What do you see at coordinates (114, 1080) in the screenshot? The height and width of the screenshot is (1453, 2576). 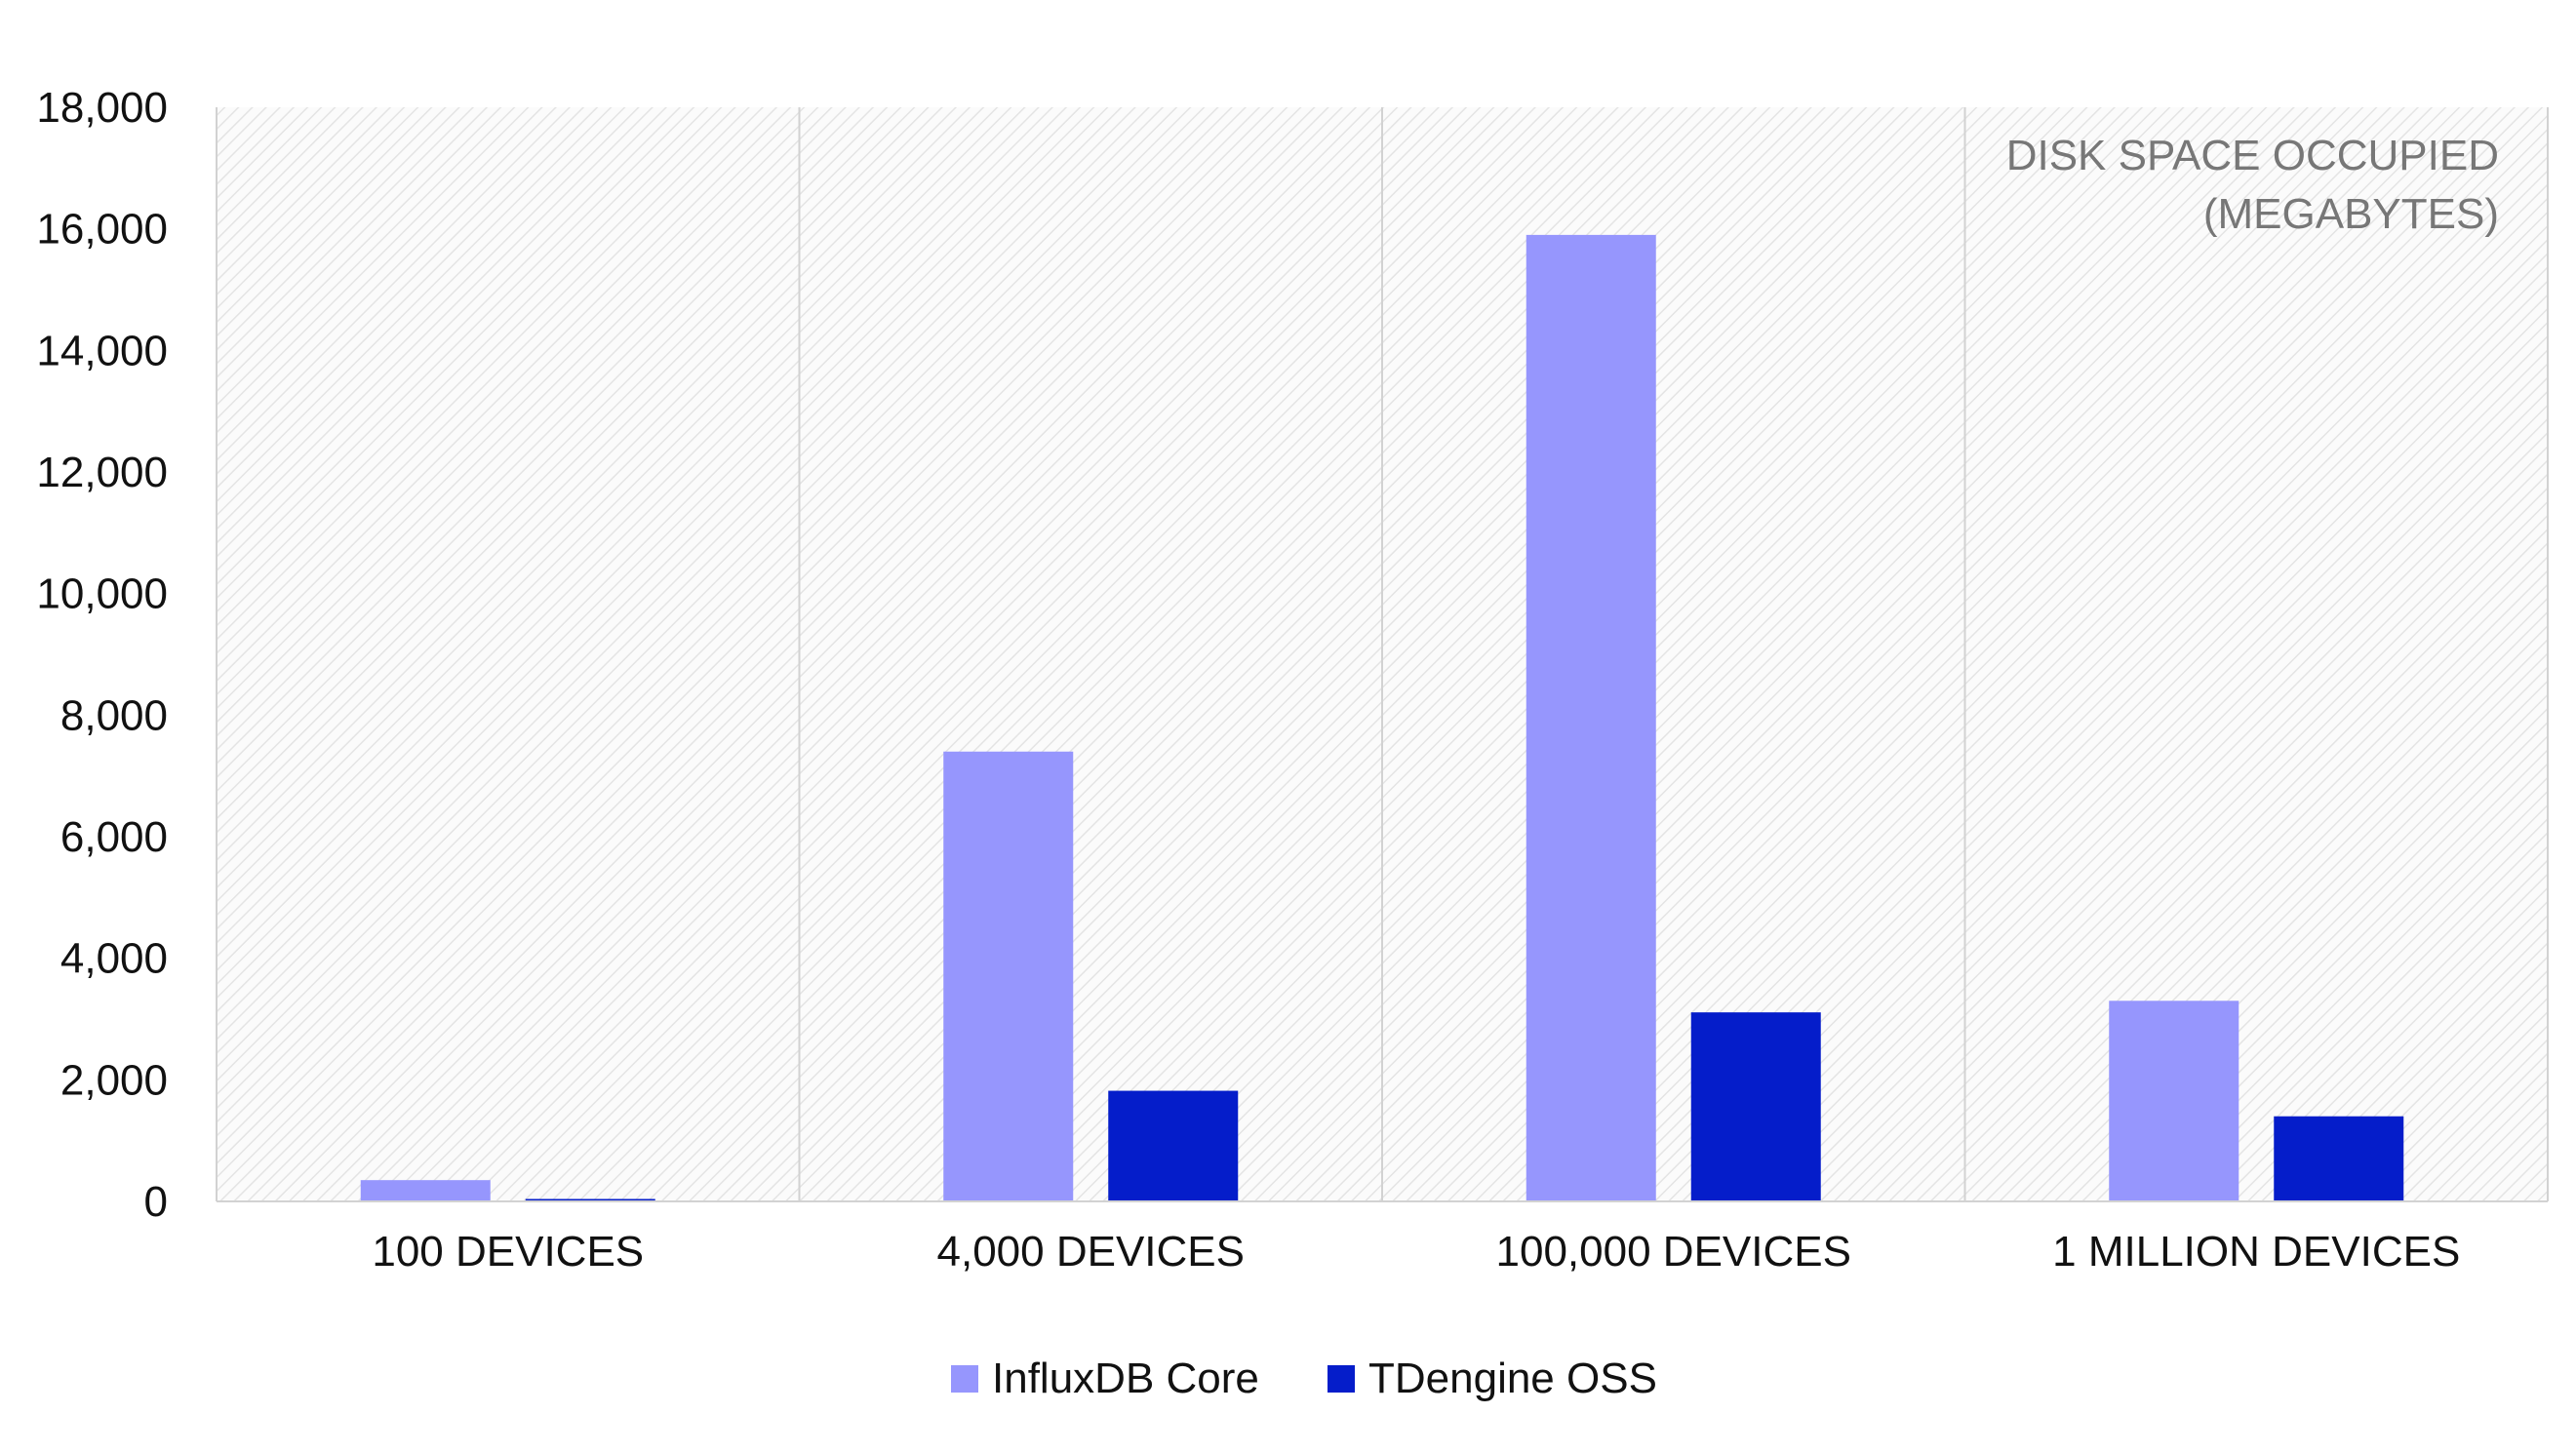 I see `y-tick-label: 2,000` at bounding box center [114, 1080].